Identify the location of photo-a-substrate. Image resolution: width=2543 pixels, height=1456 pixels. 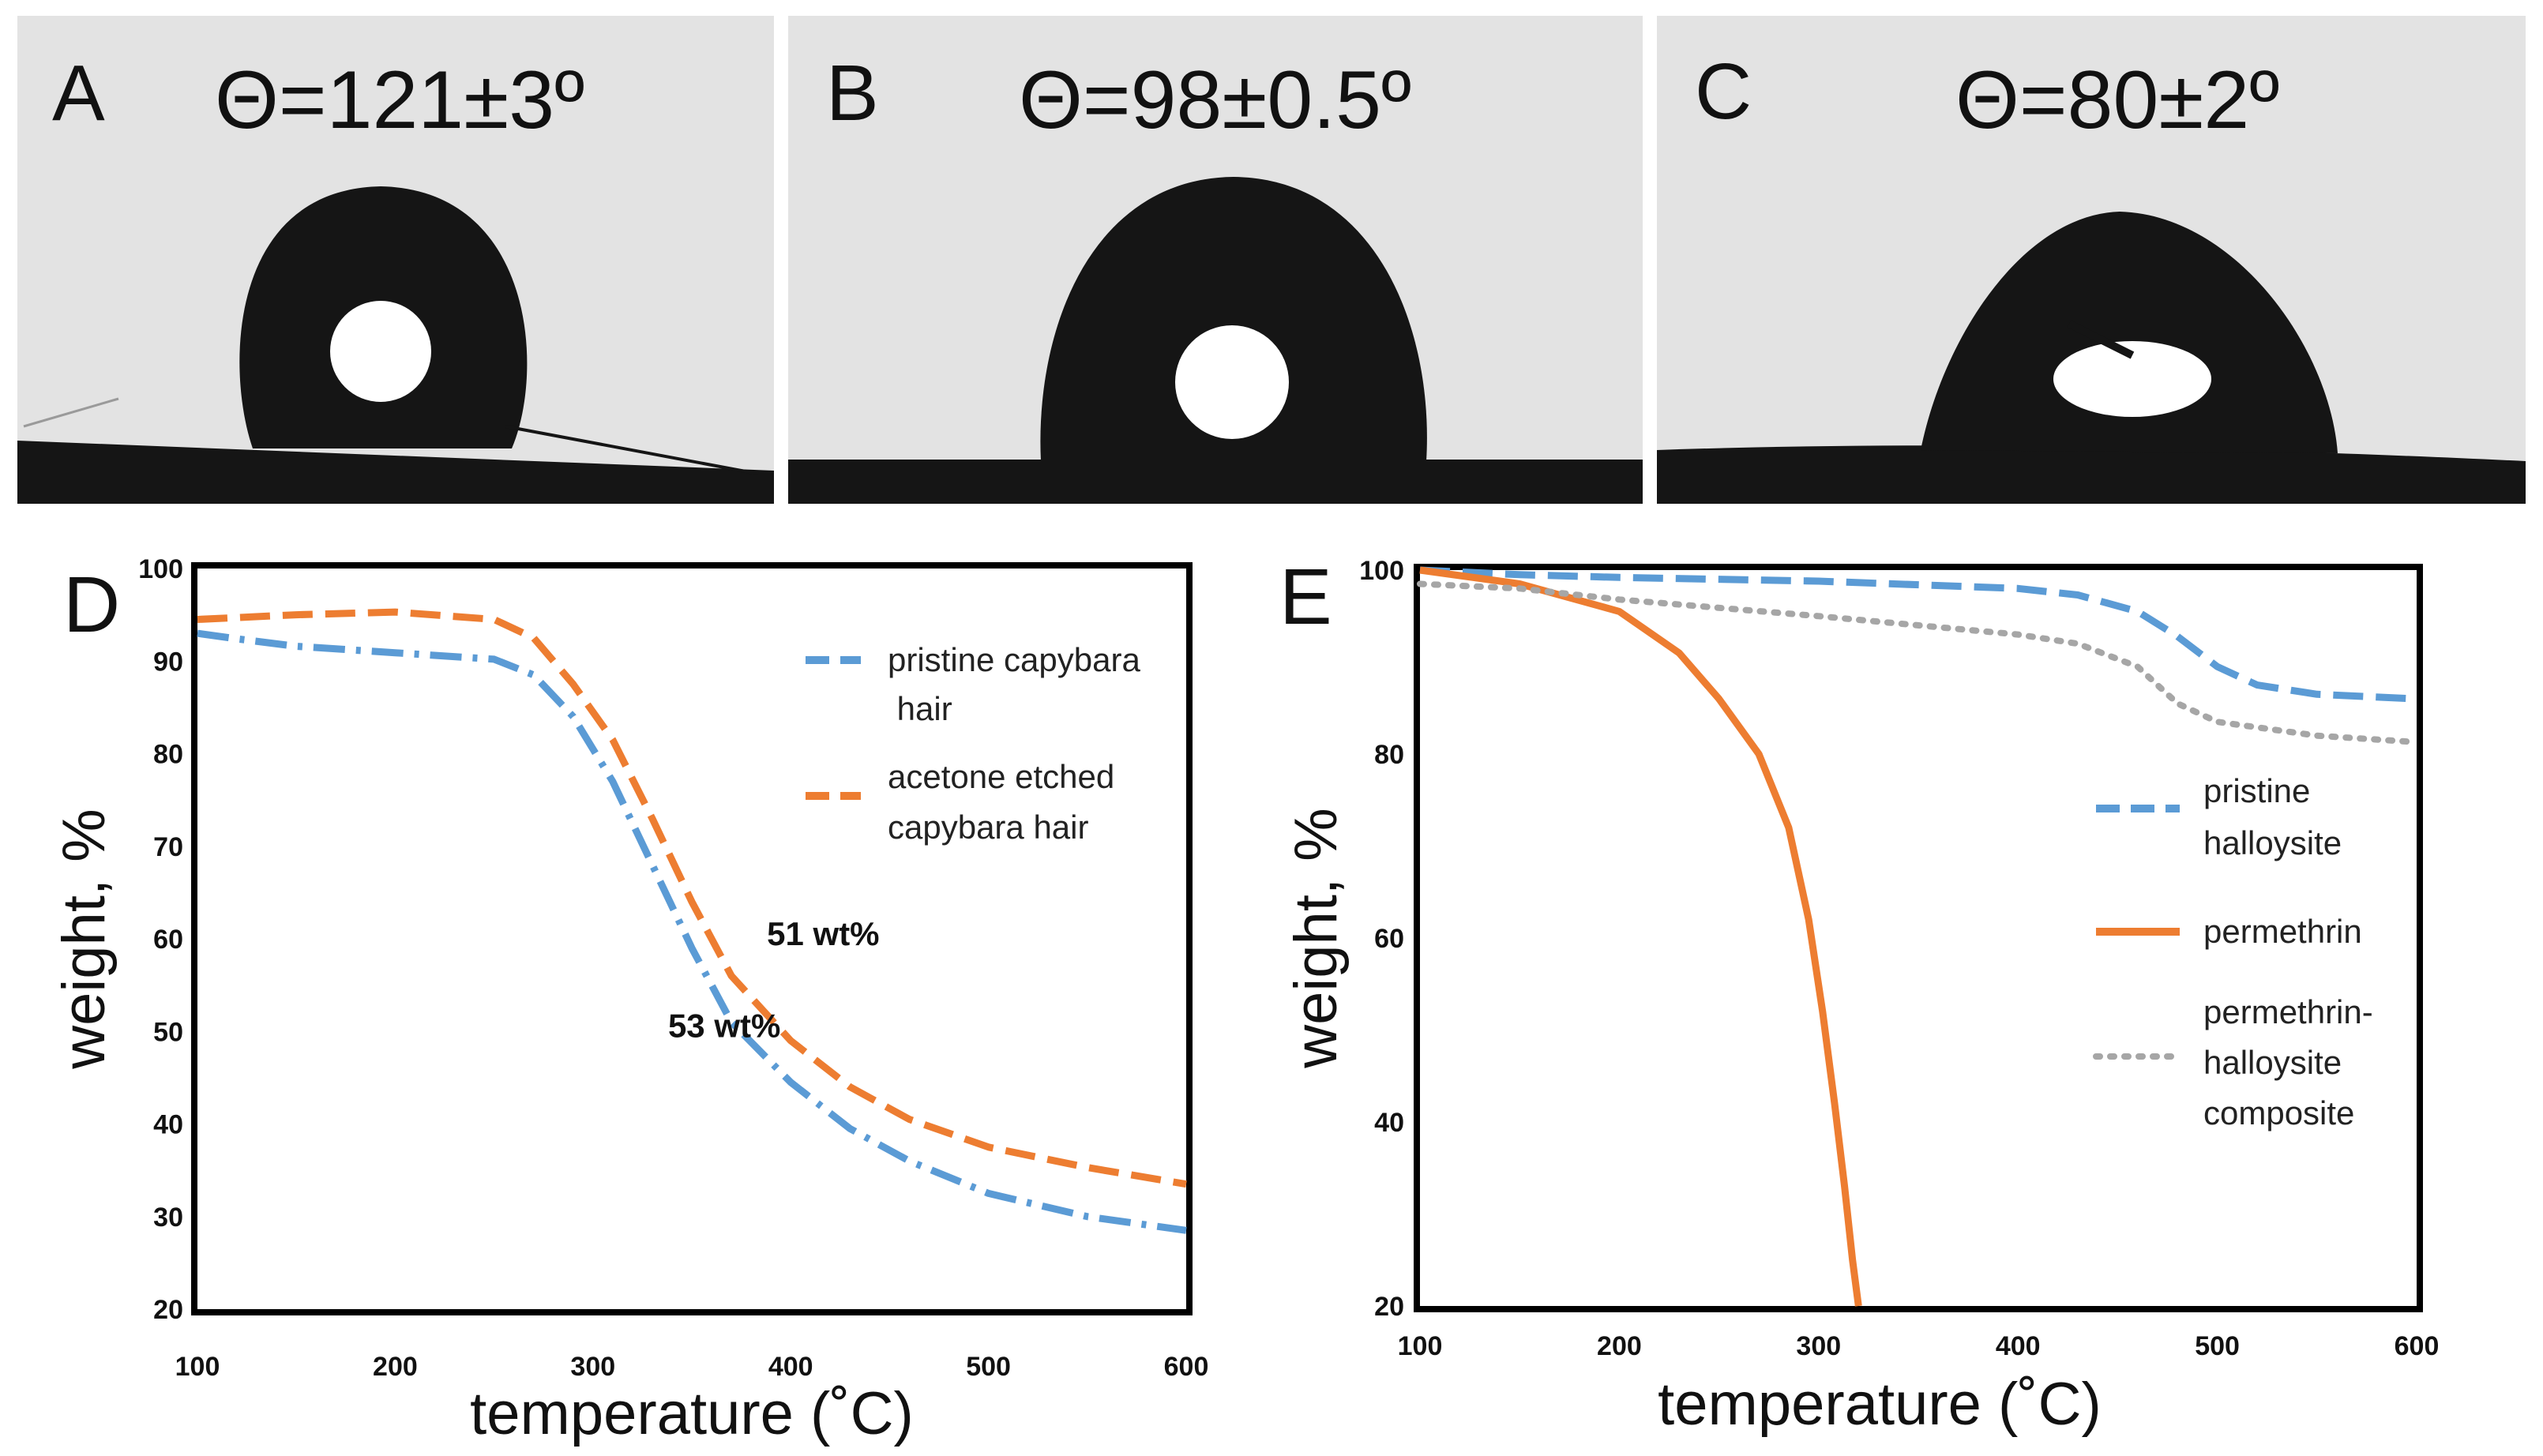
(395, 472).